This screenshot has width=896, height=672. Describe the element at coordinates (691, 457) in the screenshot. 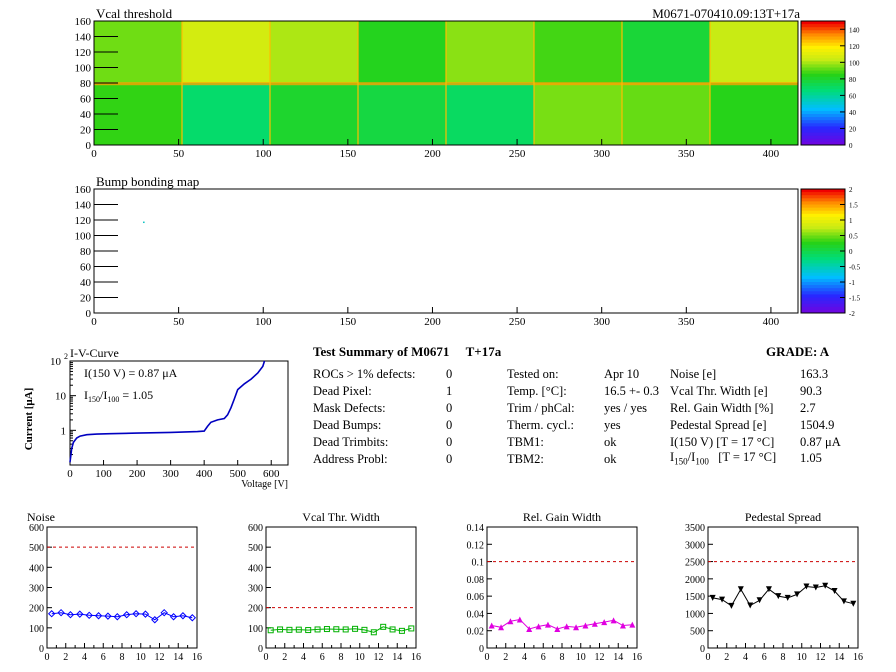

I see `ratio-mid: /I` at that location.